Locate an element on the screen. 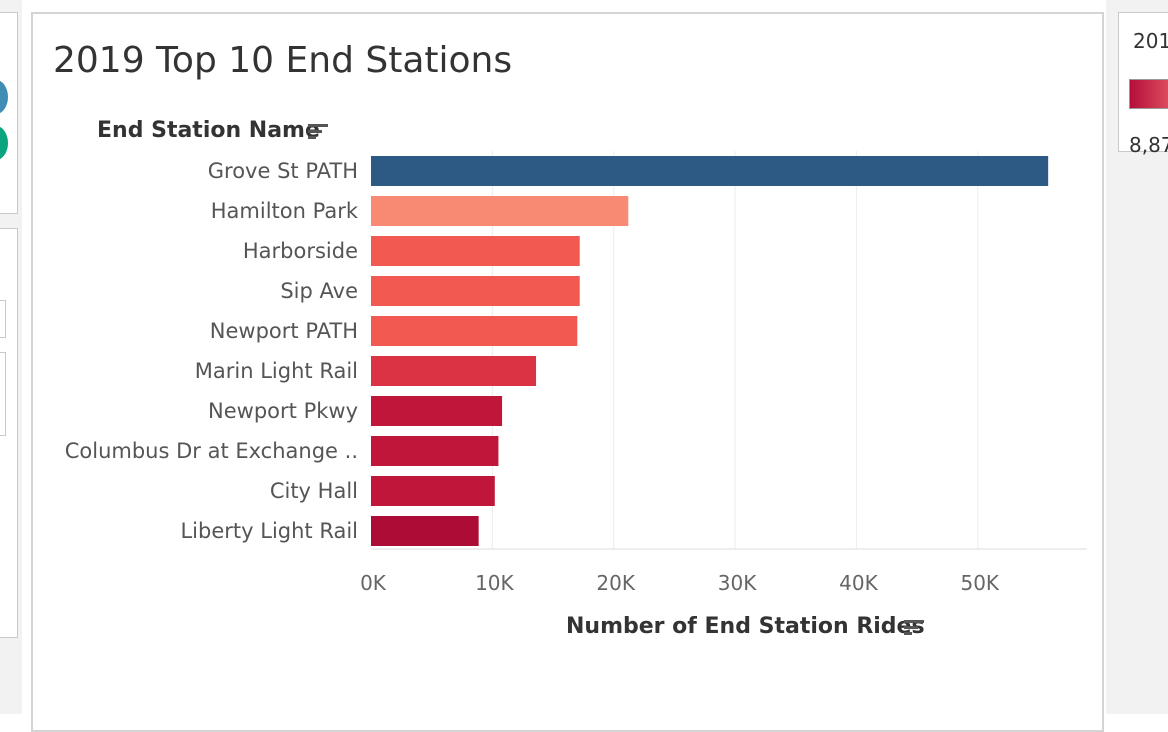 The image size is (1168, 732). x-tick-label: 10K is located at coordinates (494, 583).